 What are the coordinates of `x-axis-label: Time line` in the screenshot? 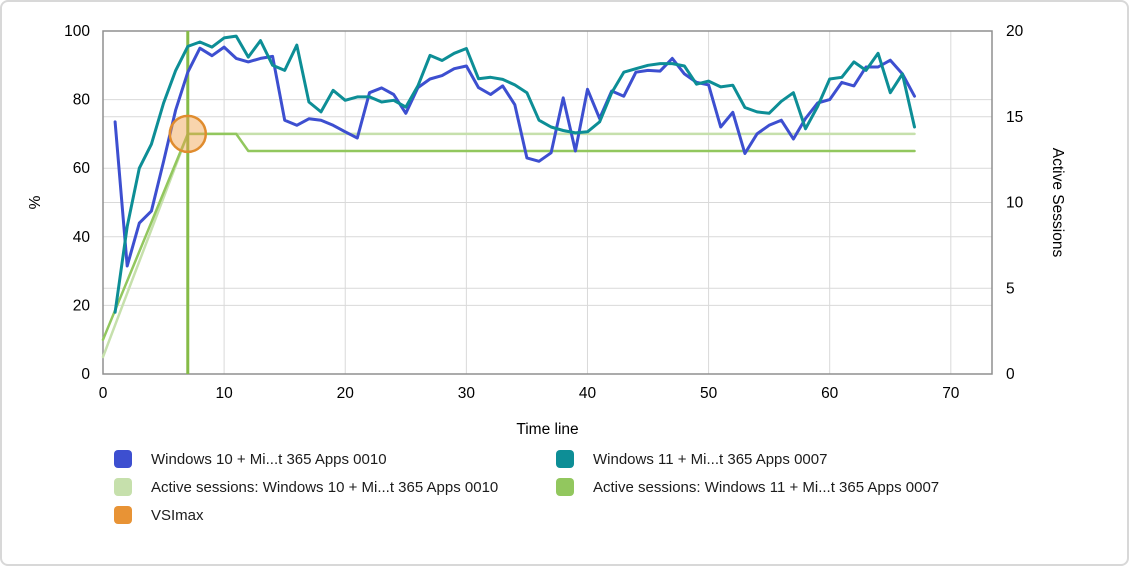 It's located at (547, 429).